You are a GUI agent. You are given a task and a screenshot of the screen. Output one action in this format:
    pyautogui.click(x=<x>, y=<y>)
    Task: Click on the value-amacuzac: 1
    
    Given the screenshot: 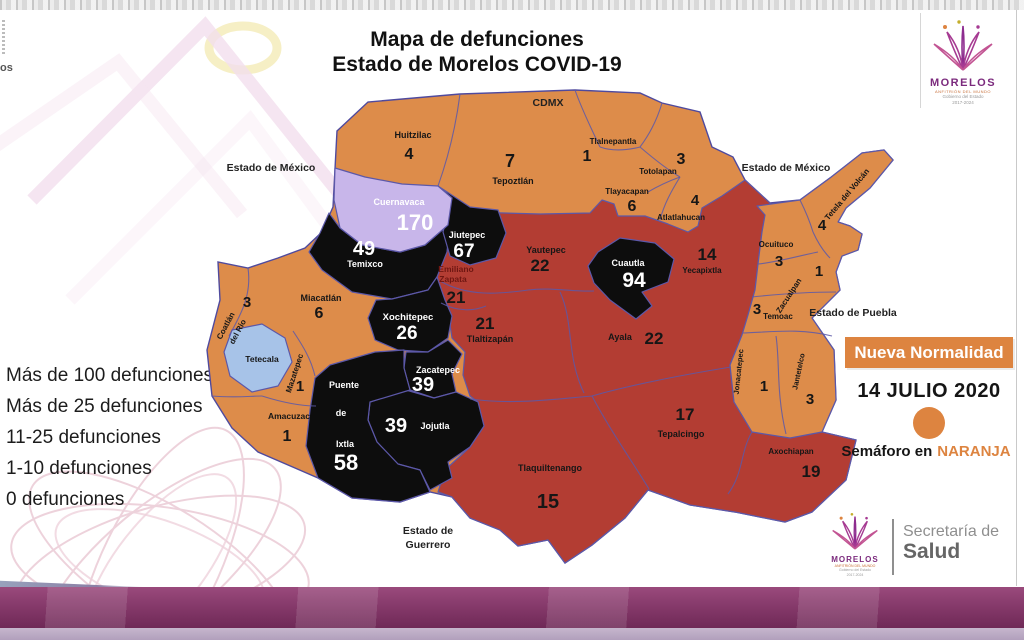 What is the action you would take?
    pyautogui.click(x=287, y=436)
    